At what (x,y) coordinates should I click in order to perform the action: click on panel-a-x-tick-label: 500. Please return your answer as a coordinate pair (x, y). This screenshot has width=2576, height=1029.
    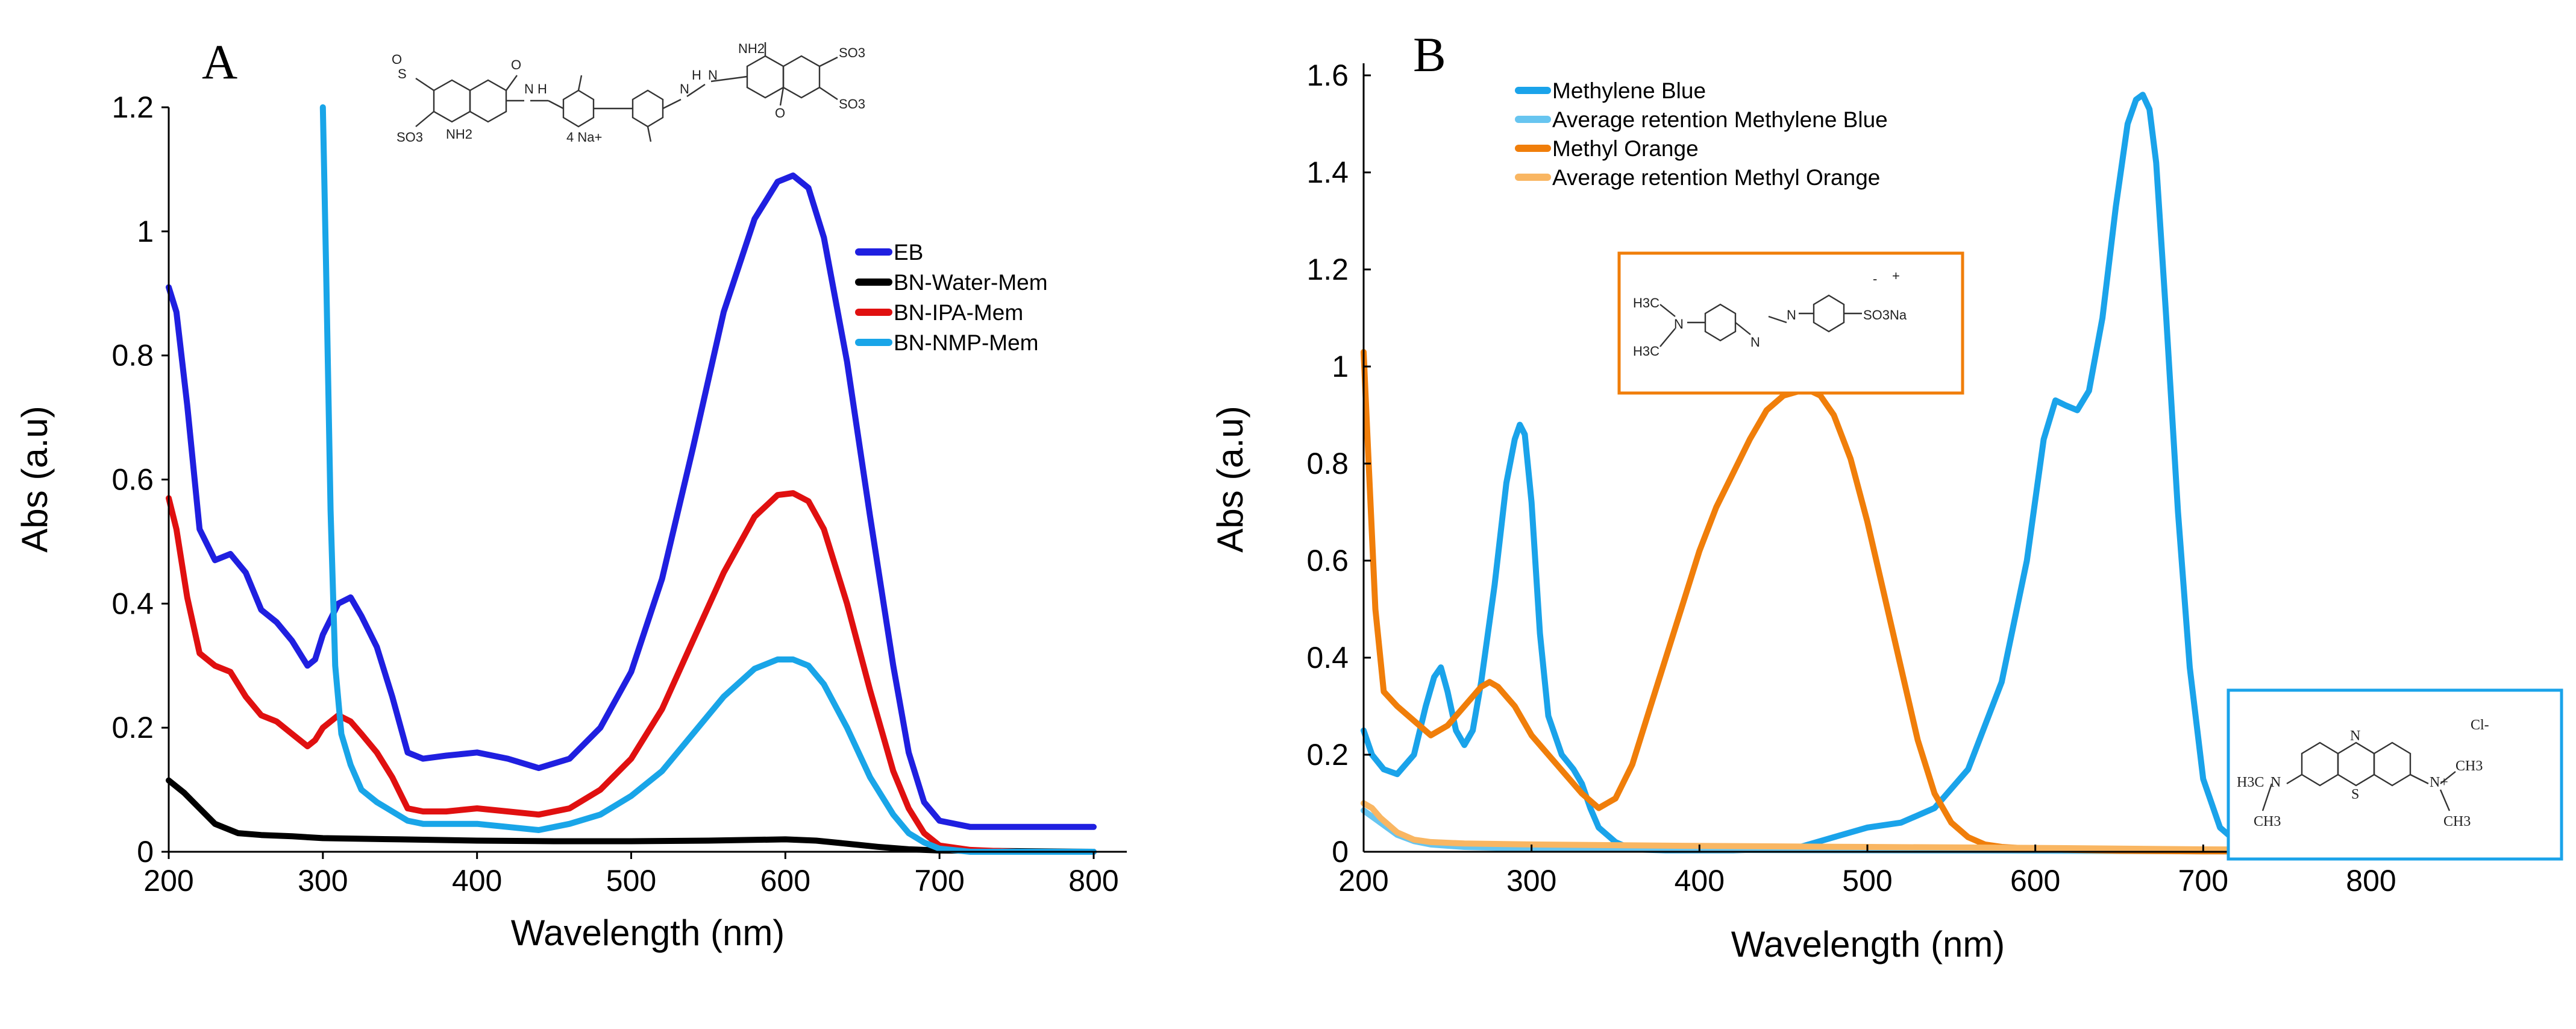
    Looking at the image, I should click on (631, 881).